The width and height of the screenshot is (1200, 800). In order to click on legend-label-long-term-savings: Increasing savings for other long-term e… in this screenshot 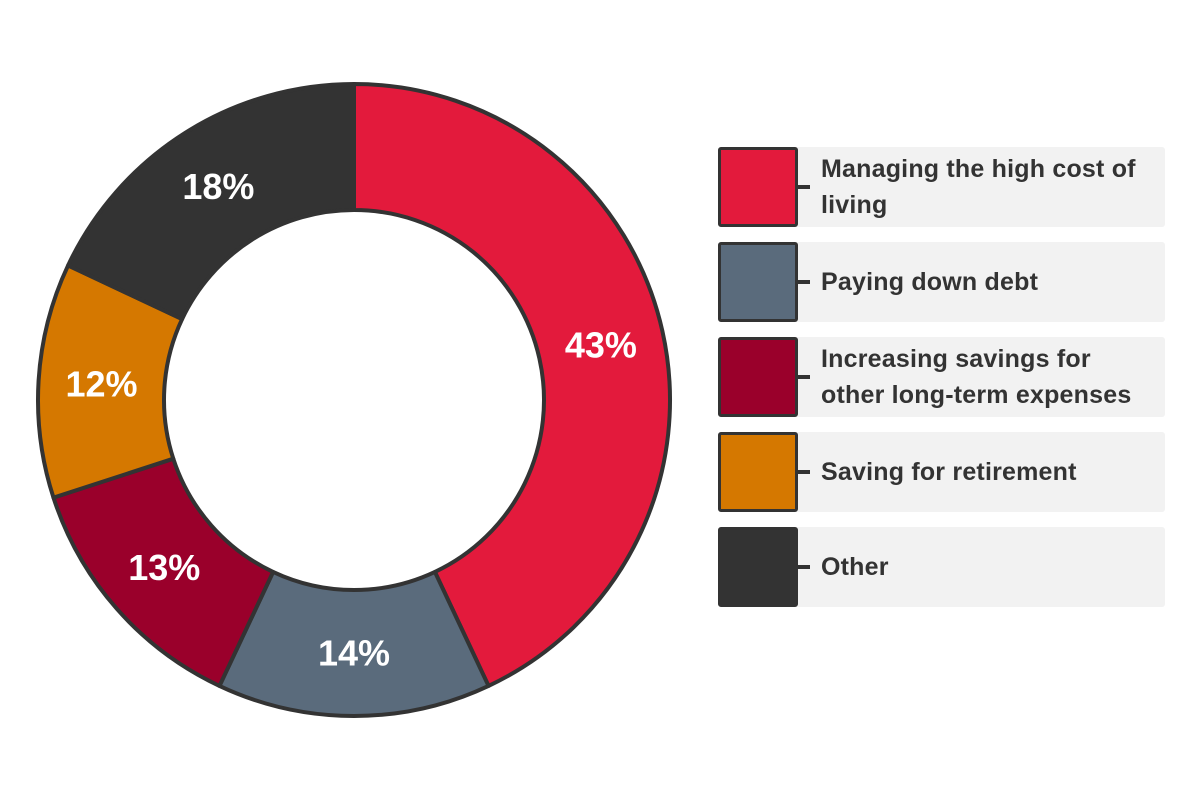, I will do `click(976, 377)`.